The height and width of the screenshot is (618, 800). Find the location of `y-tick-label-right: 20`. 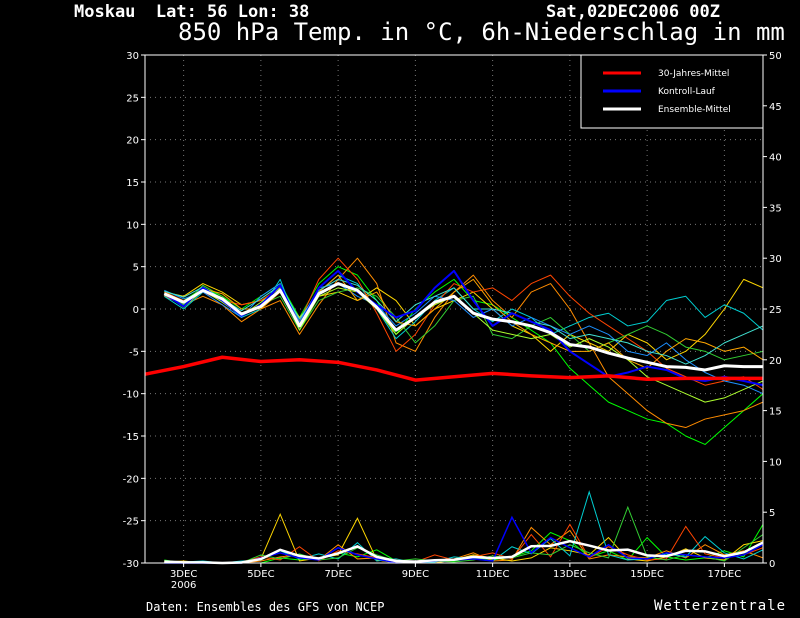

y-tick-label-right: 20 is located at coordinates (775, 361).